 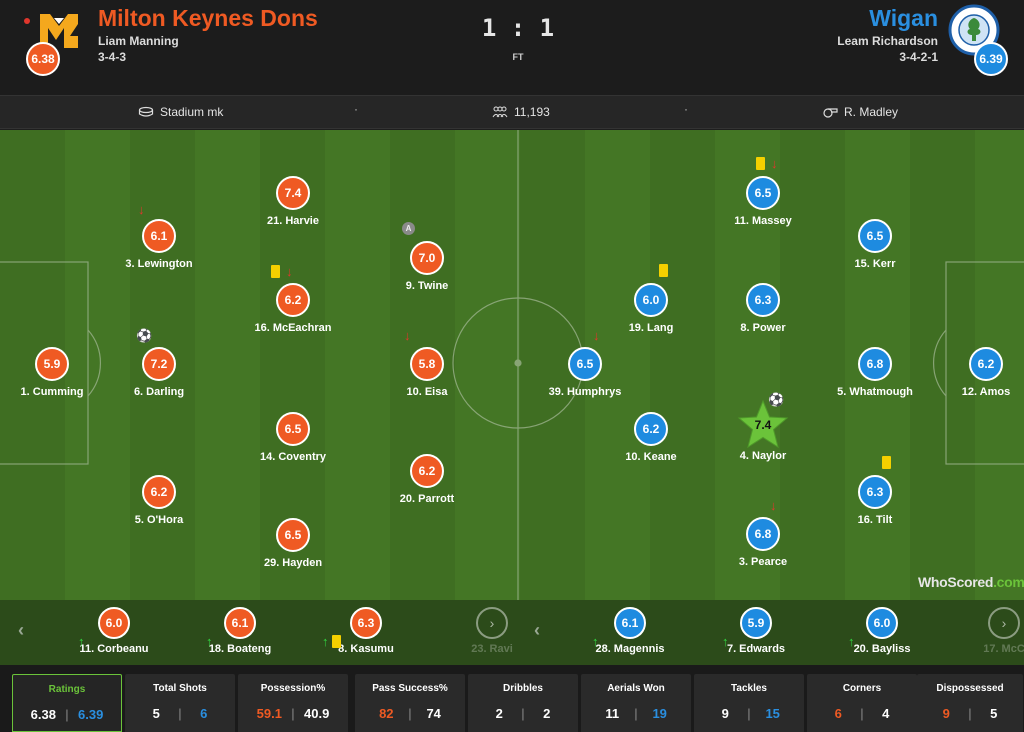 What do you see at coordinates (293, 221) in the screenshot?
I see `player-name: 21. Harvie` at bounding box center [293, 221].